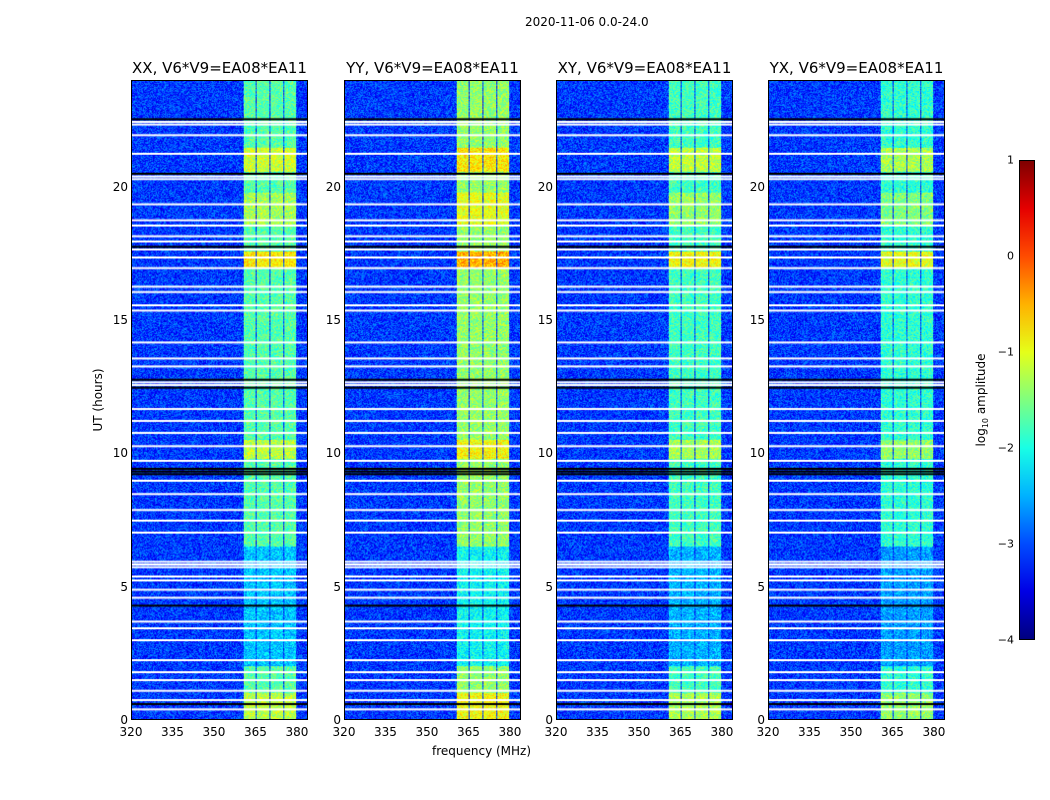  I want to click on colorbar-tick-label: −4, so click(1005, 640).